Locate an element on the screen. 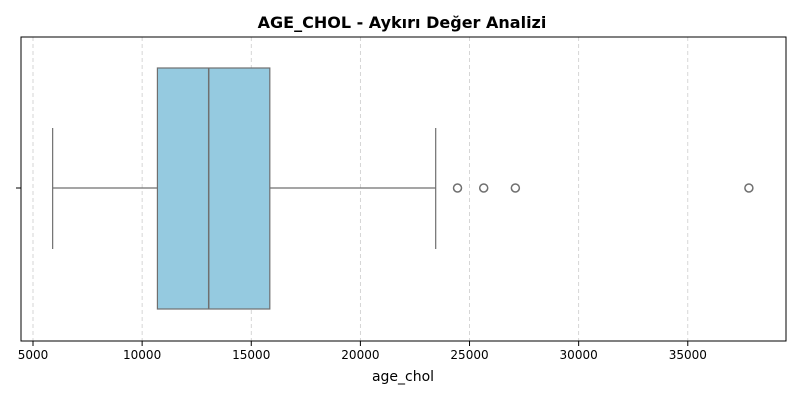 This screenshot has height=400, width=800. x-tick-label: 35000 is located at coordinates (688, 355).